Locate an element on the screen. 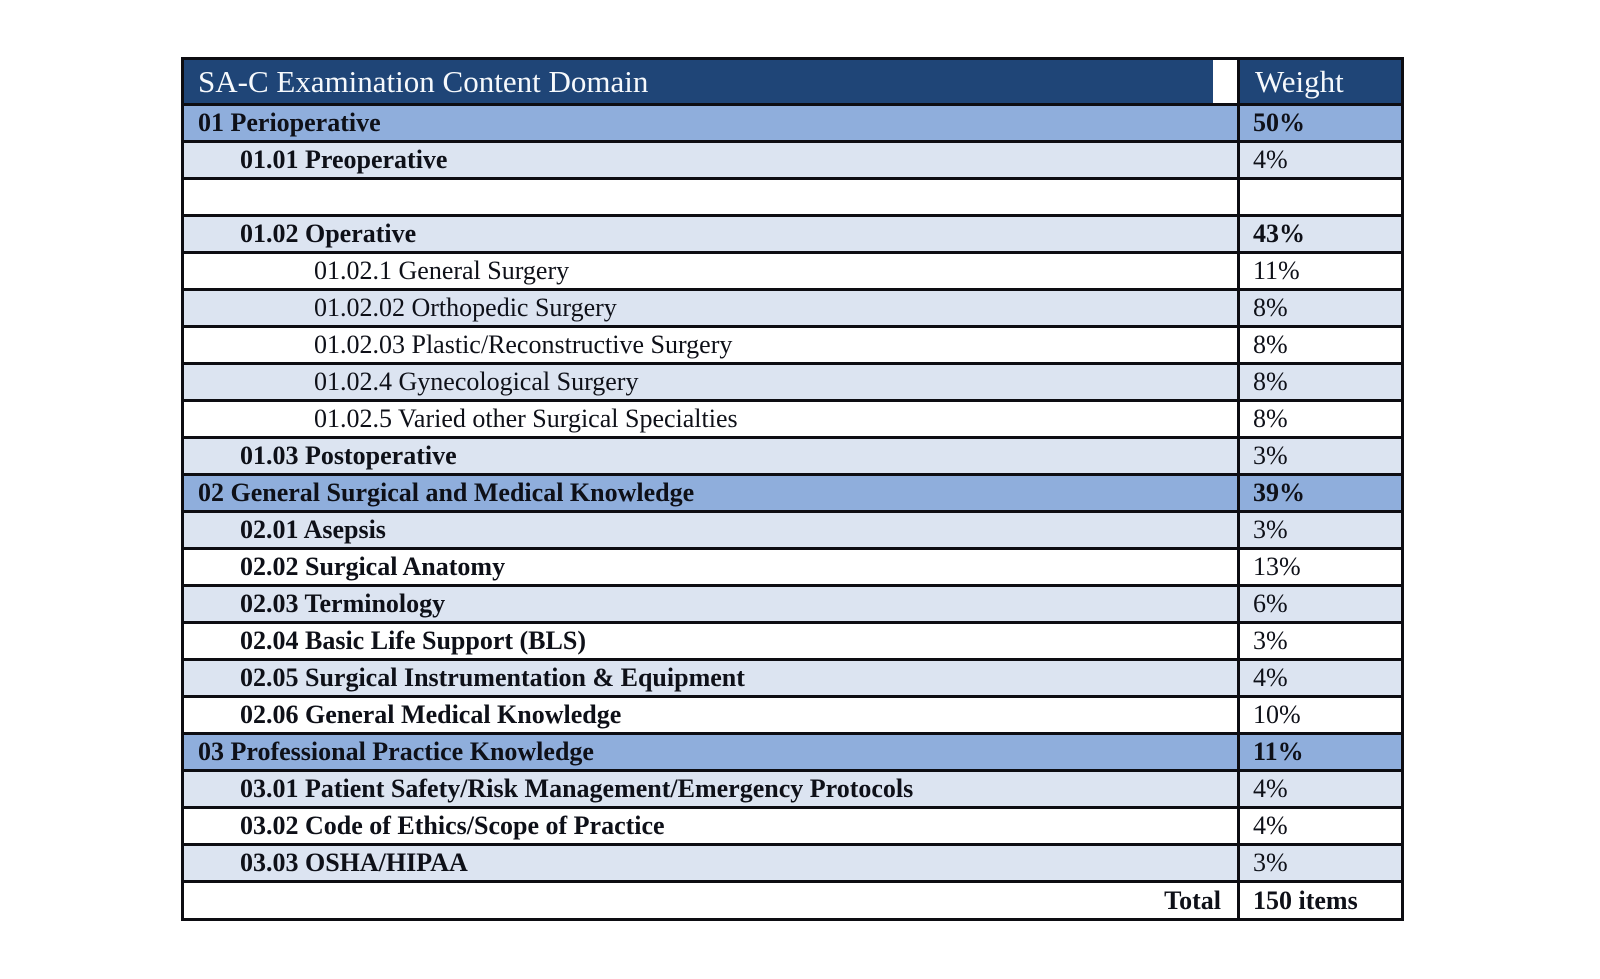 This screenshot has height=979, width=1600. row-label: 02.04 Basic Life Support (BLS) is located at coordinates (712, 641).